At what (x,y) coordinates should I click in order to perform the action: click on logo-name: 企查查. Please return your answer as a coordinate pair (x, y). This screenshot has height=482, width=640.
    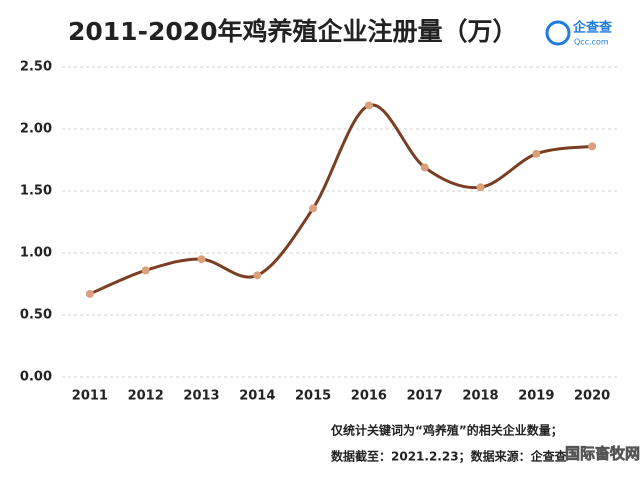
    Looking at the image, I should click on (592, 28).